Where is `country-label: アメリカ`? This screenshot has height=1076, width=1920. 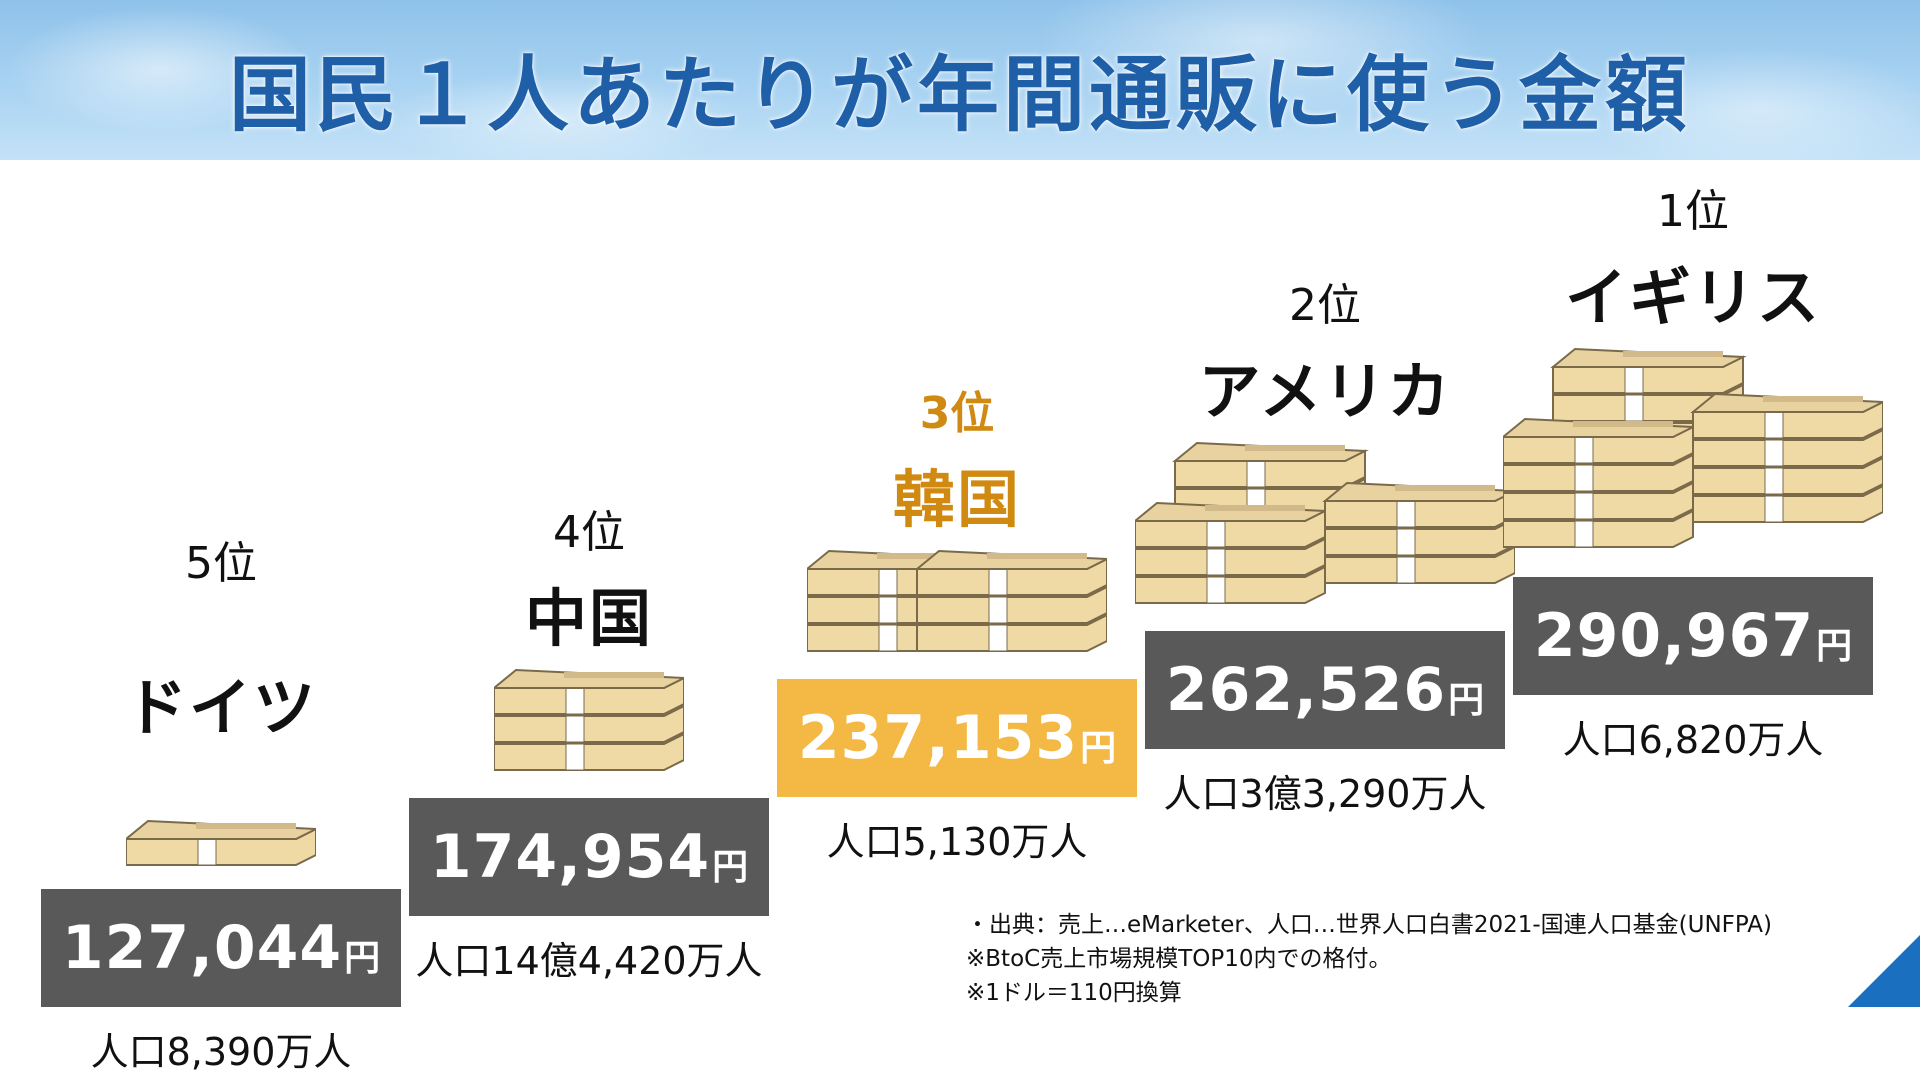 country-label: アメリカ is located at coordinates (1325, 392).